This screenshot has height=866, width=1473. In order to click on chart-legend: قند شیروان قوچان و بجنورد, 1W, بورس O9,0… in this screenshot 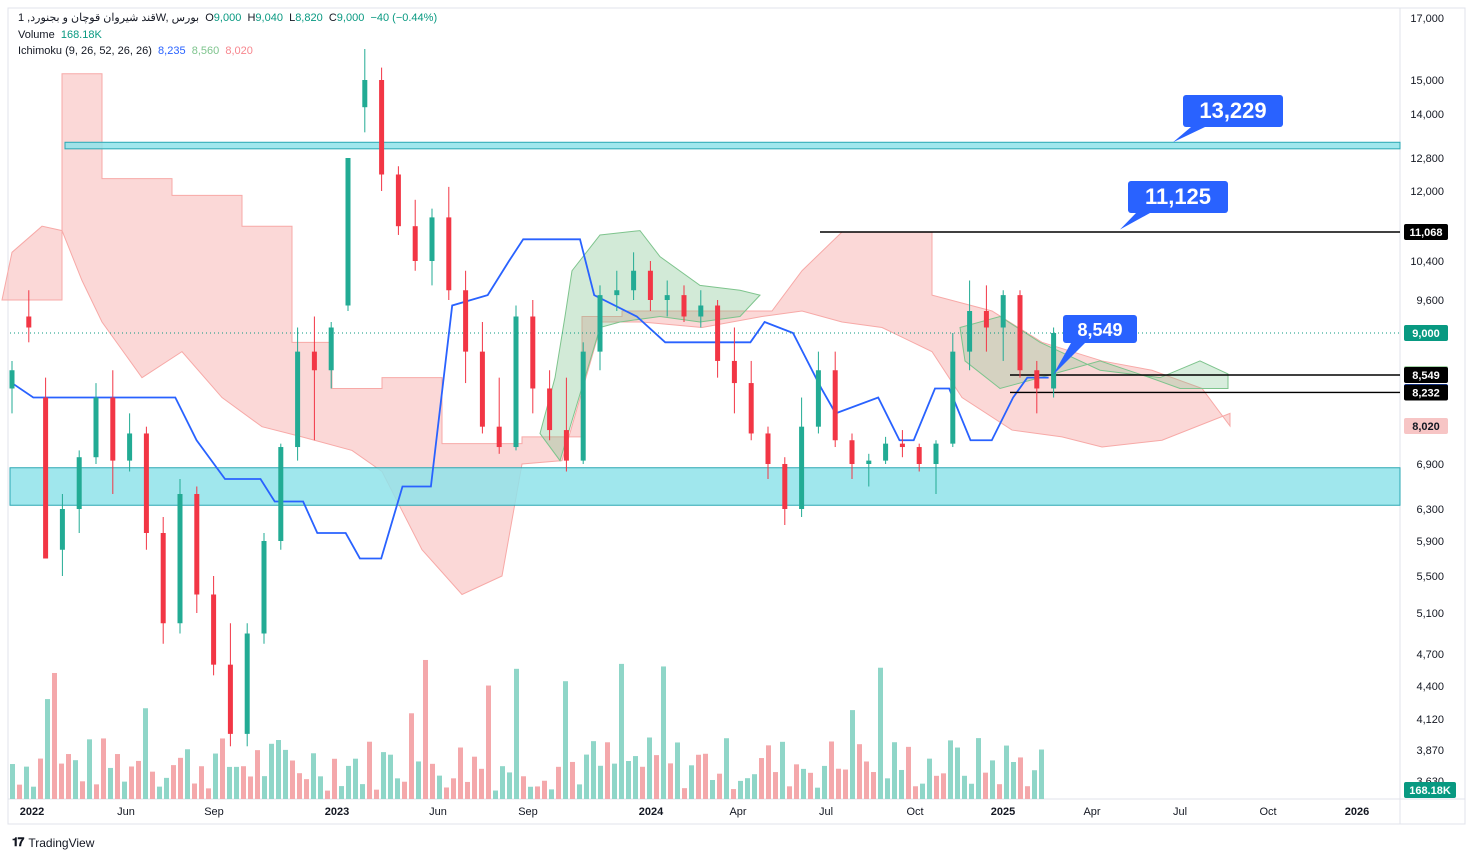, I will do `click(227, 35)`.